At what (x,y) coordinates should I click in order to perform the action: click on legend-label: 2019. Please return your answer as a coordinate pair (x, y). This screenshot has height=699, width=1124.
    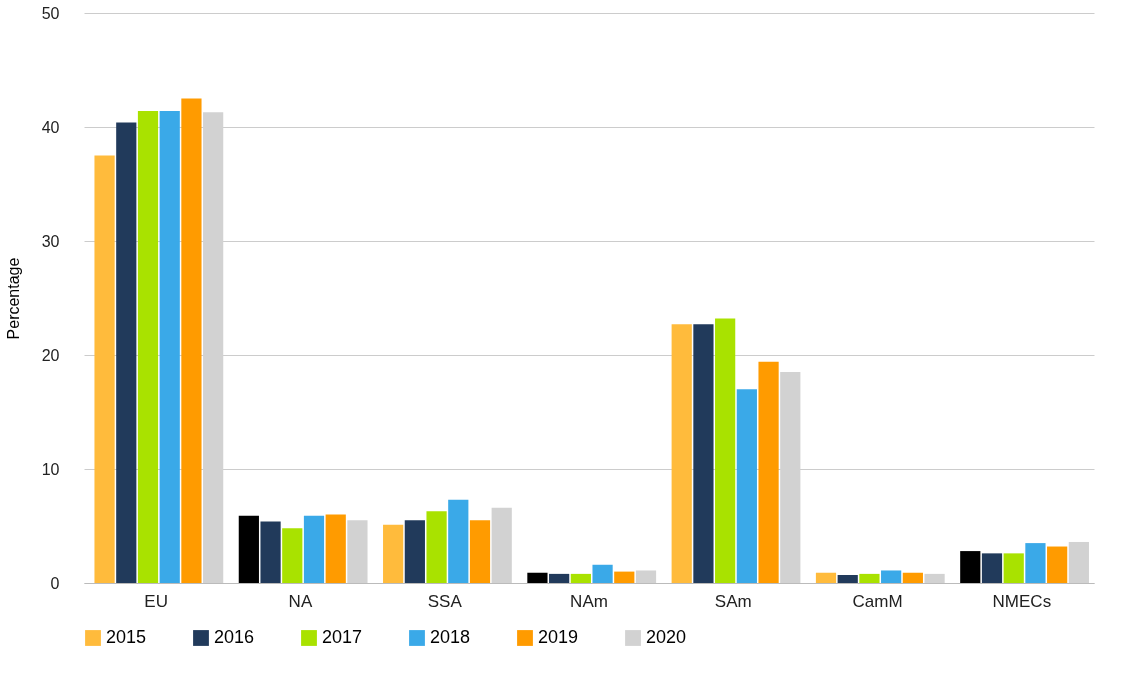
    Looking at the image, I should click on (558, 637).